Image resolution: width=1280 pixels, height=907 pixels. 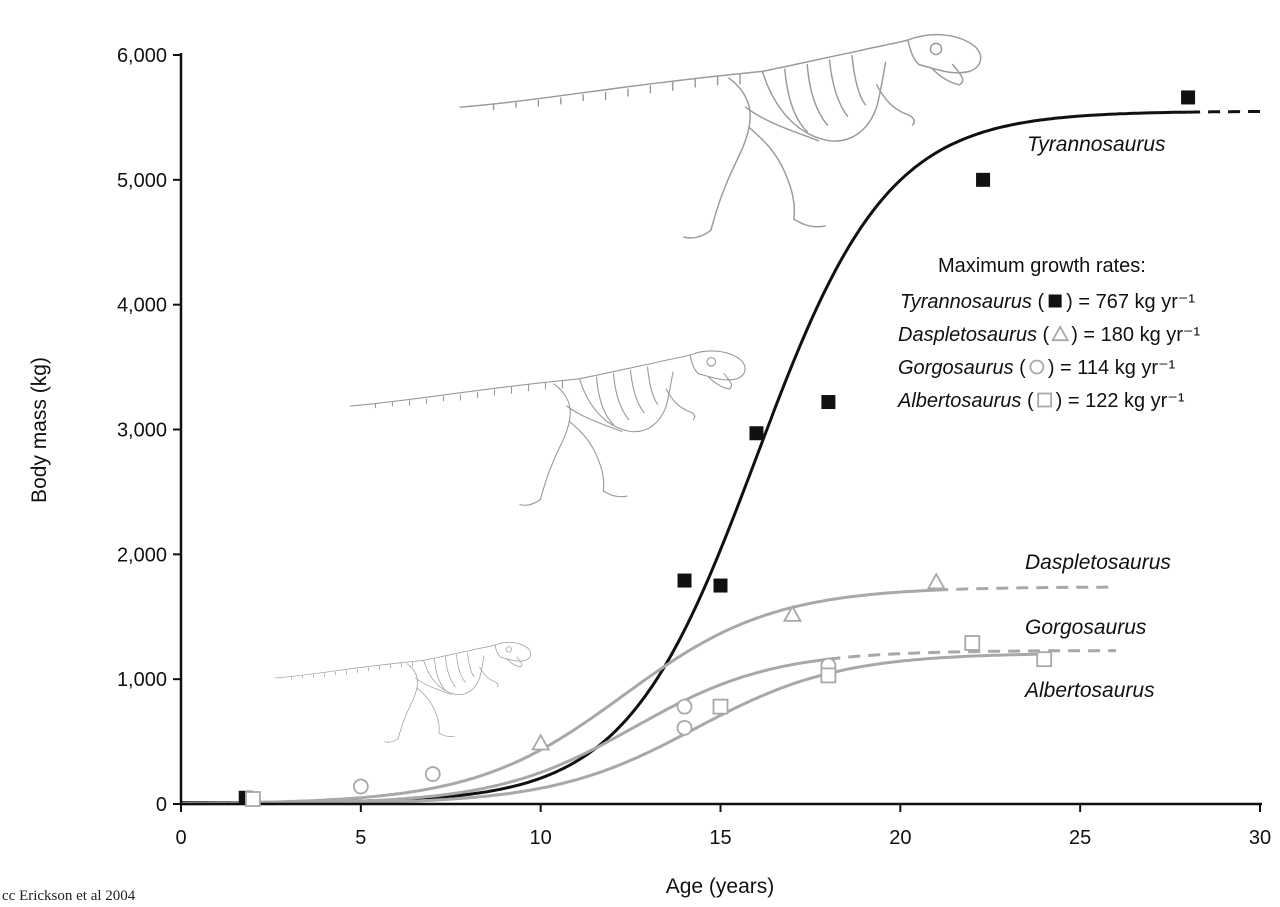 I want to click on growth-rate-row: Daspletosaurus ( ) = 180 kg yr⁻¹, so click(x=1049, y=335).